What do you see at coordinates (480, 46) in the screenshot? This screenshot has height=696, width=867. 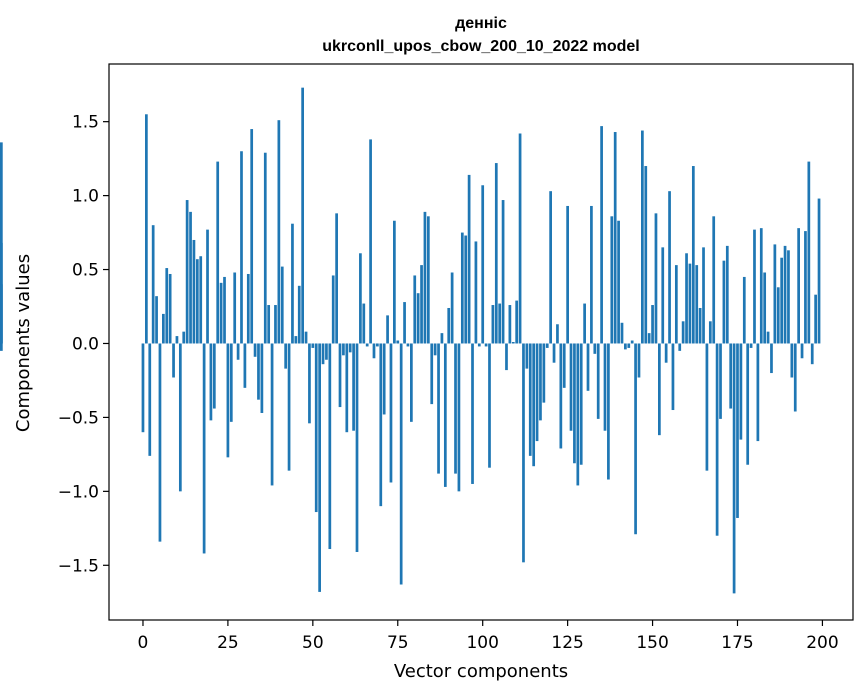 I see `chart-subtitle: ukrconll_upos_cbow_200_10_2022 model` at bounding box center [480, 46].